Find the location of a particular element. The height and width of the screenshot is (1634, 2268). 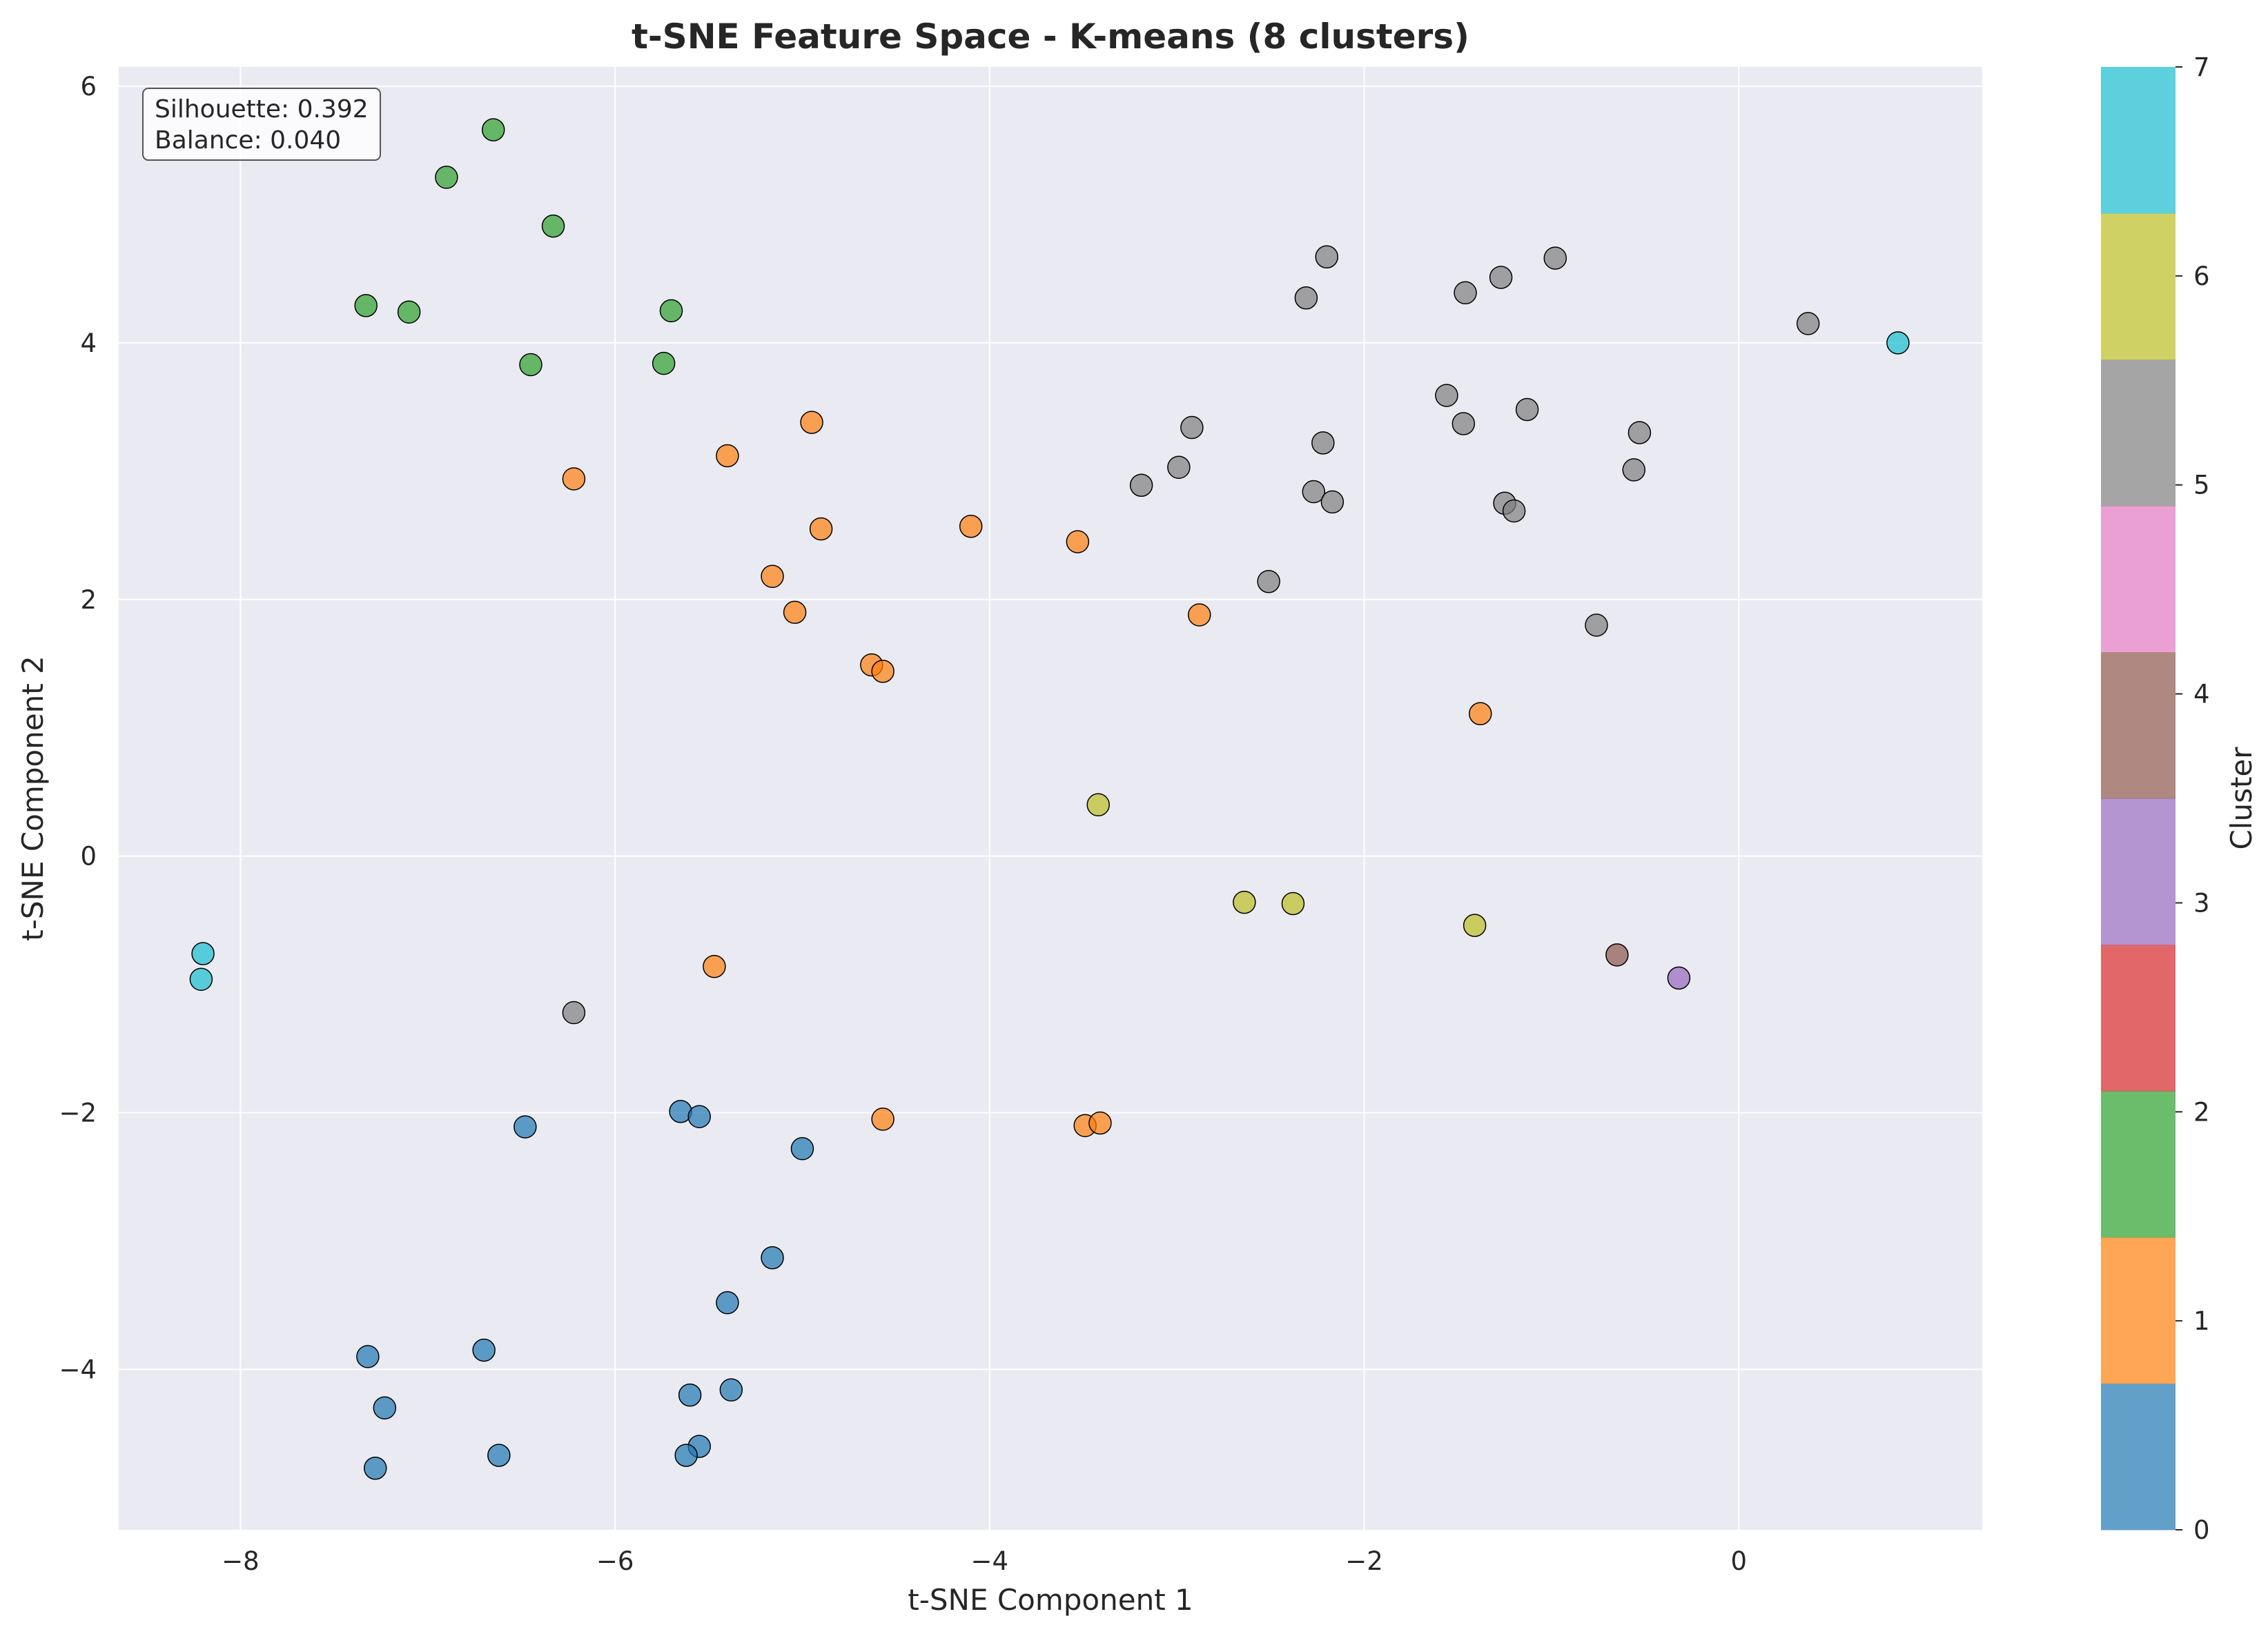

colorbar-tick-label: 0 is located at coordinates (2201, 1530).